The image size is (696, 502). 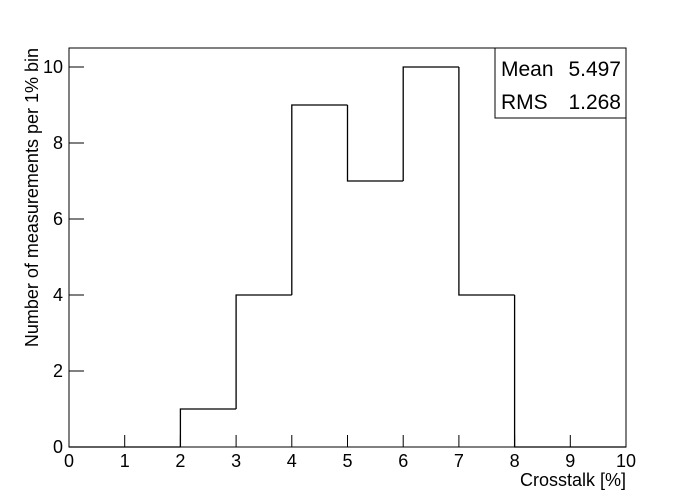 I want to click on x-tick-label: 5, so click(x=347, y=461).